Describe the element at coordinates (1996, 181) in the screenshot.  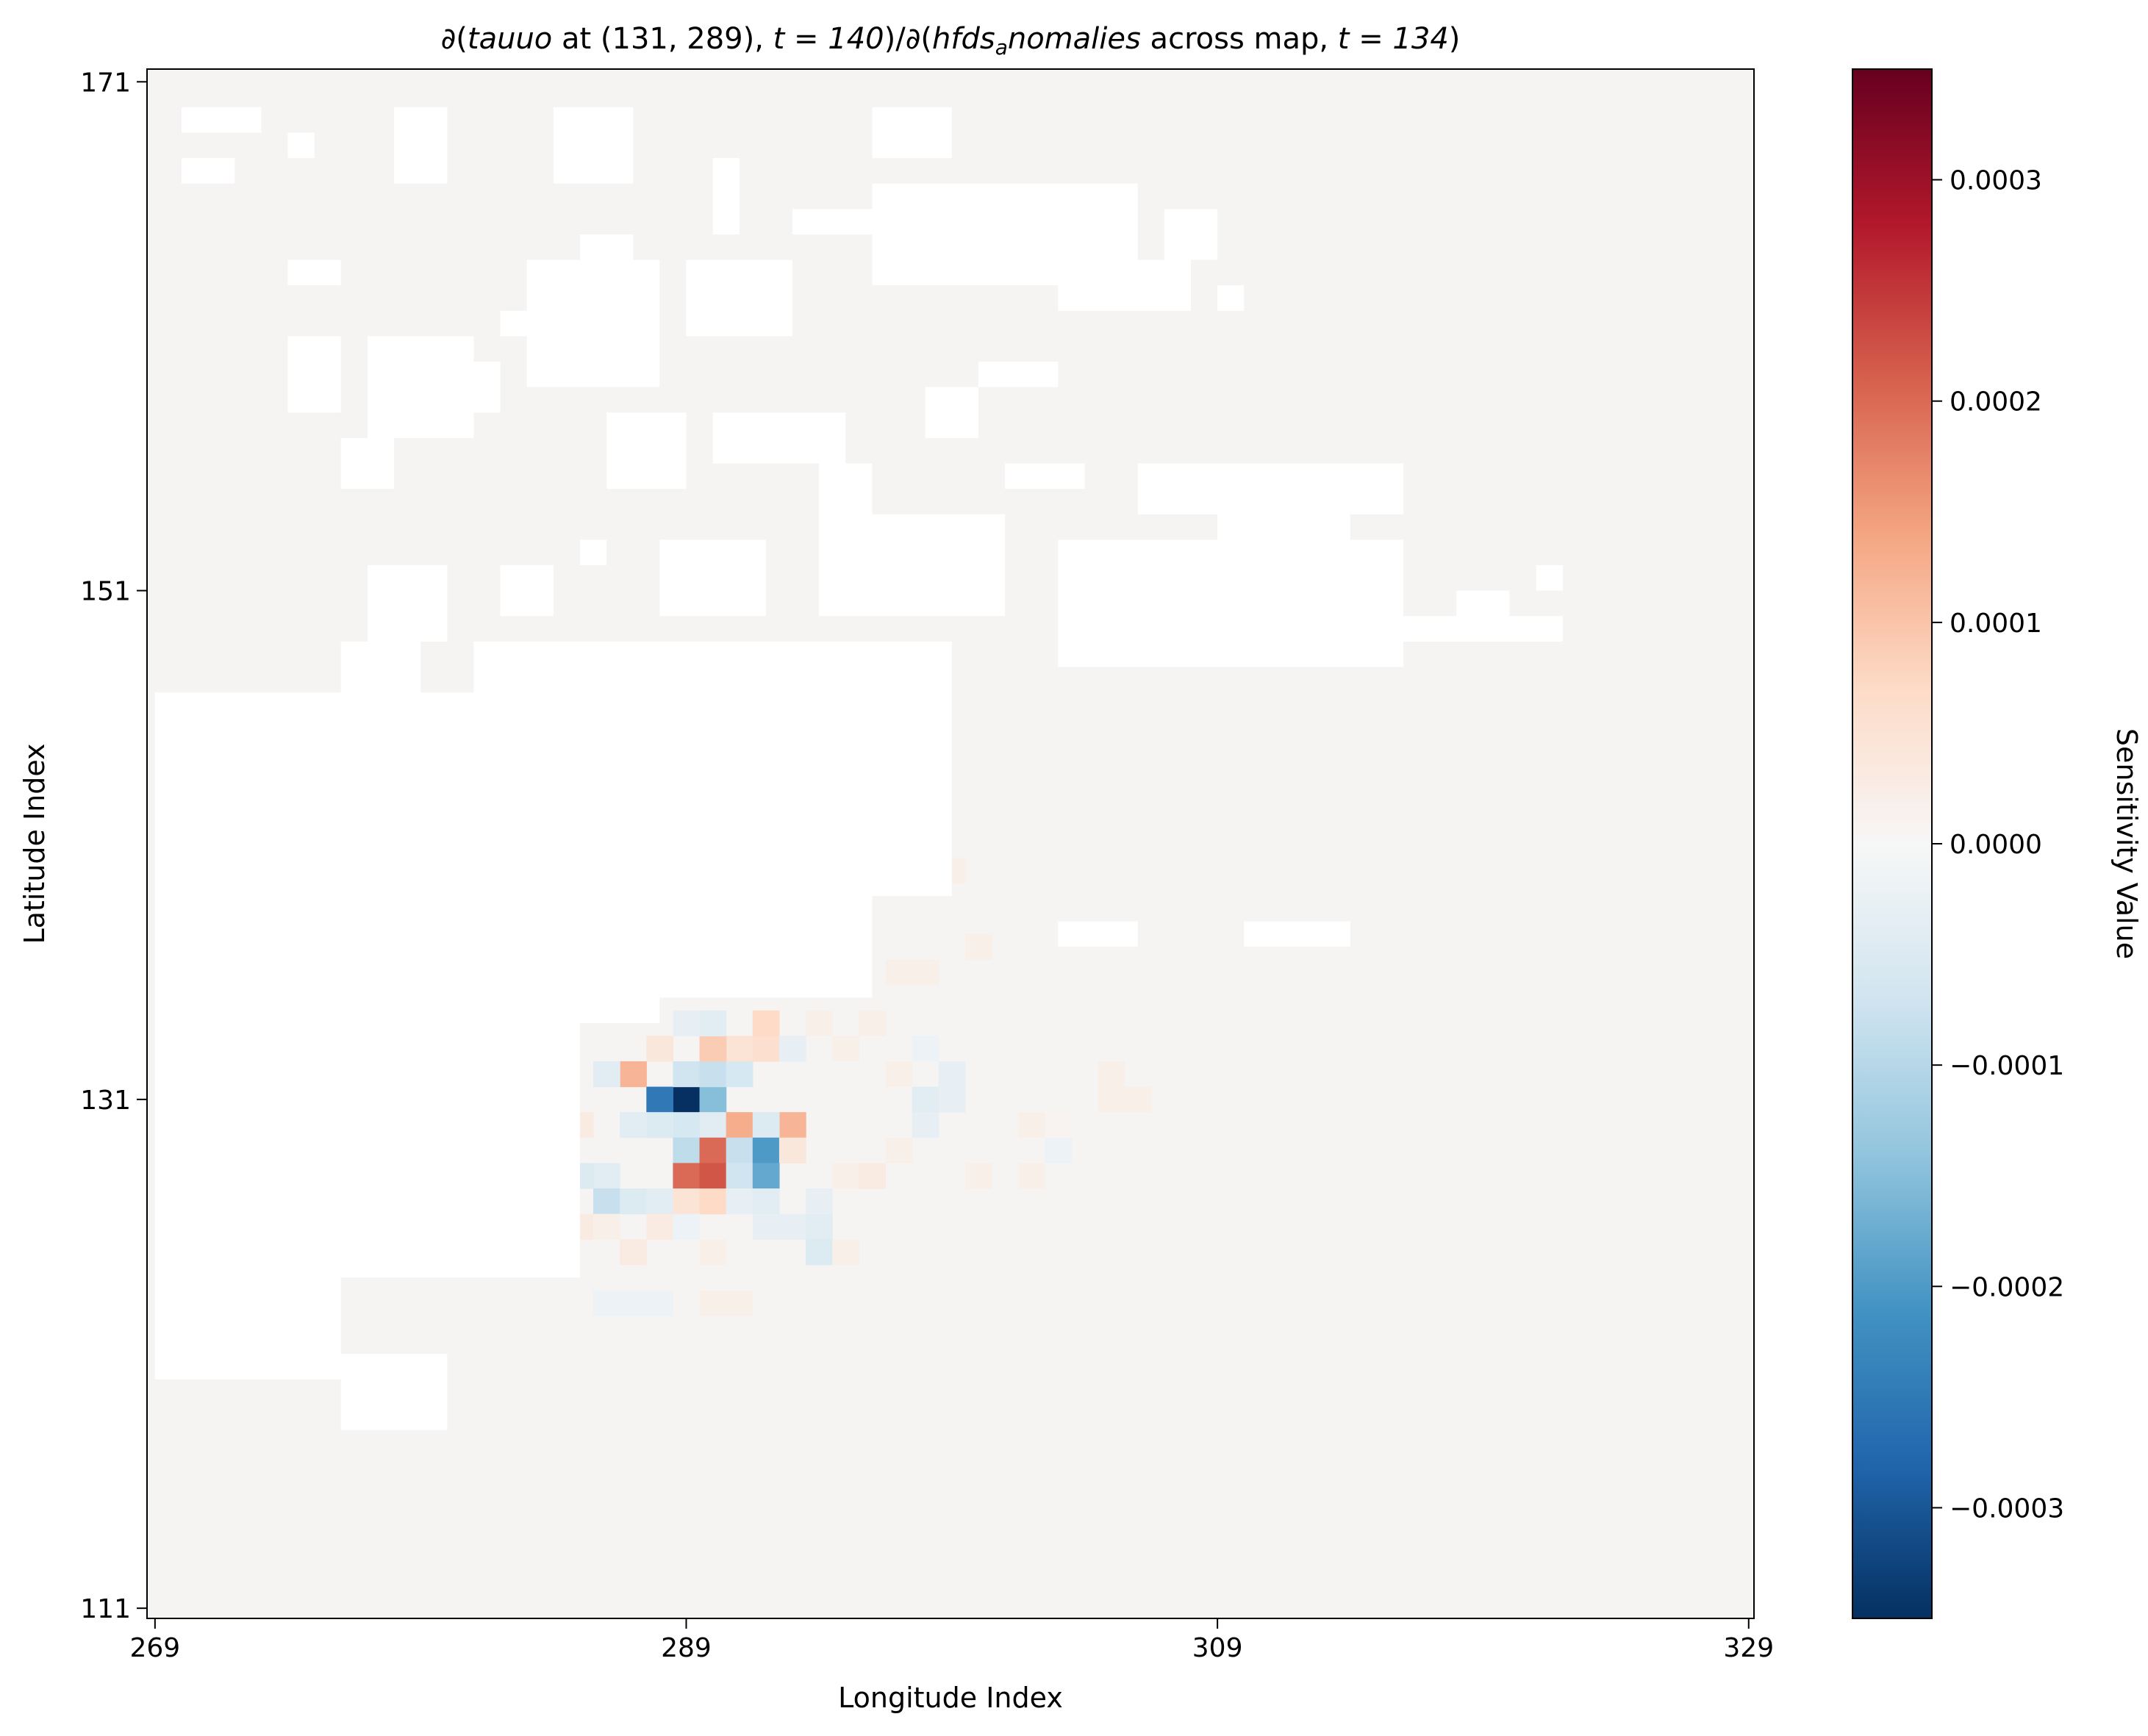
I see `colorbar-tick-label: 0.0003` at that location.